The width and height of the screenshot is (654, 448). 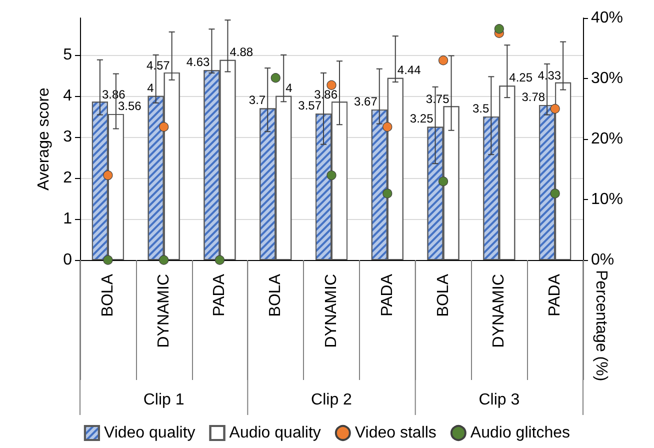 What do you see at coordinates (67, 137) in the screenshot?
I see `y-tick-label: 3` at bounding box center [67, 137].